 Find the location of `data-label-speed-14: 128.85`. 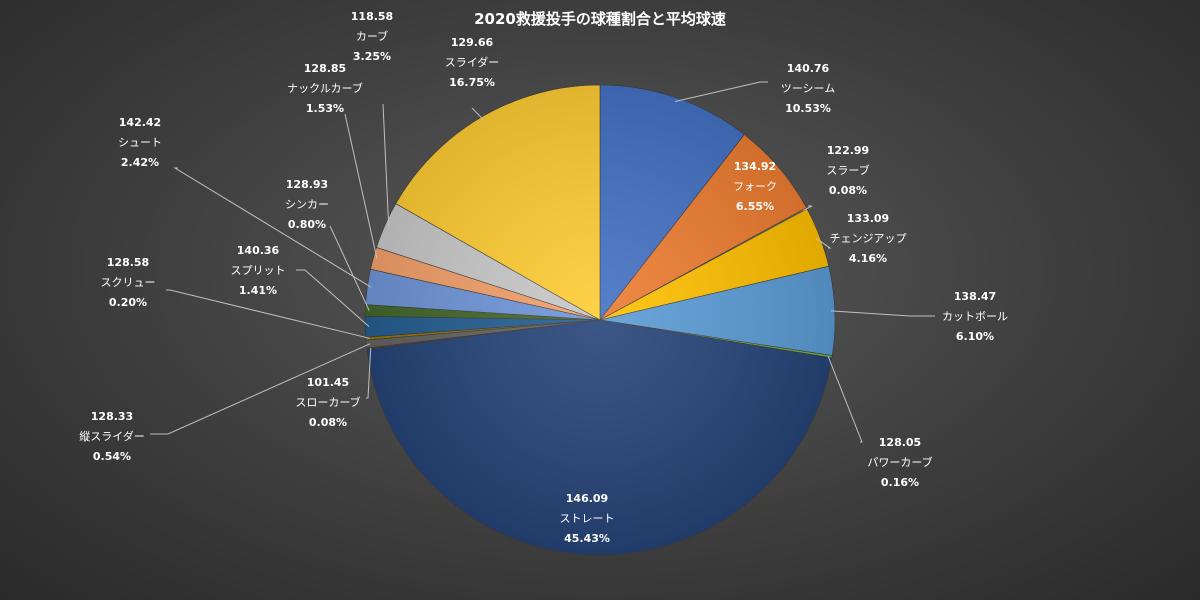

data-label-speed-14: 128.85 is located at coordinates (325, 68).